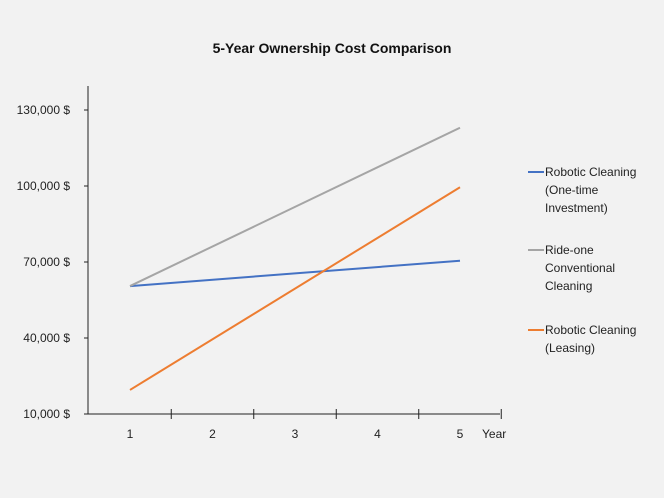 The width and height of the screenshot is (664, 498). Describe the element at coordinates (130, 434) in the screenshot. I see `x-tick-label: 1` at that location.